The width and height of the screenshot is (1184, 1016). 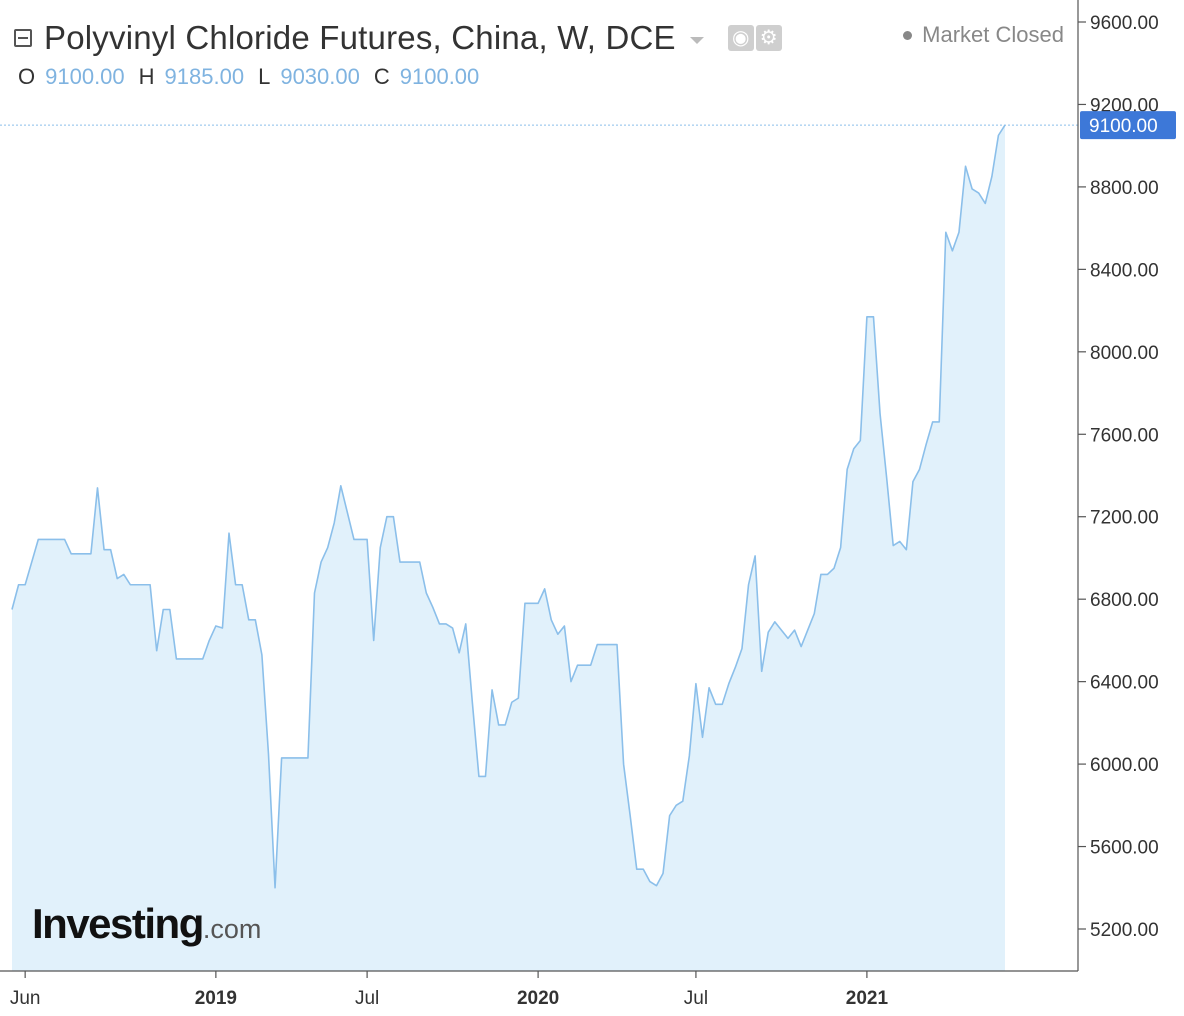 What do you see at coordinates (25, 998) in the screenshot?
I see `x-tick-label: Jun` at bounding box center [25, 998].